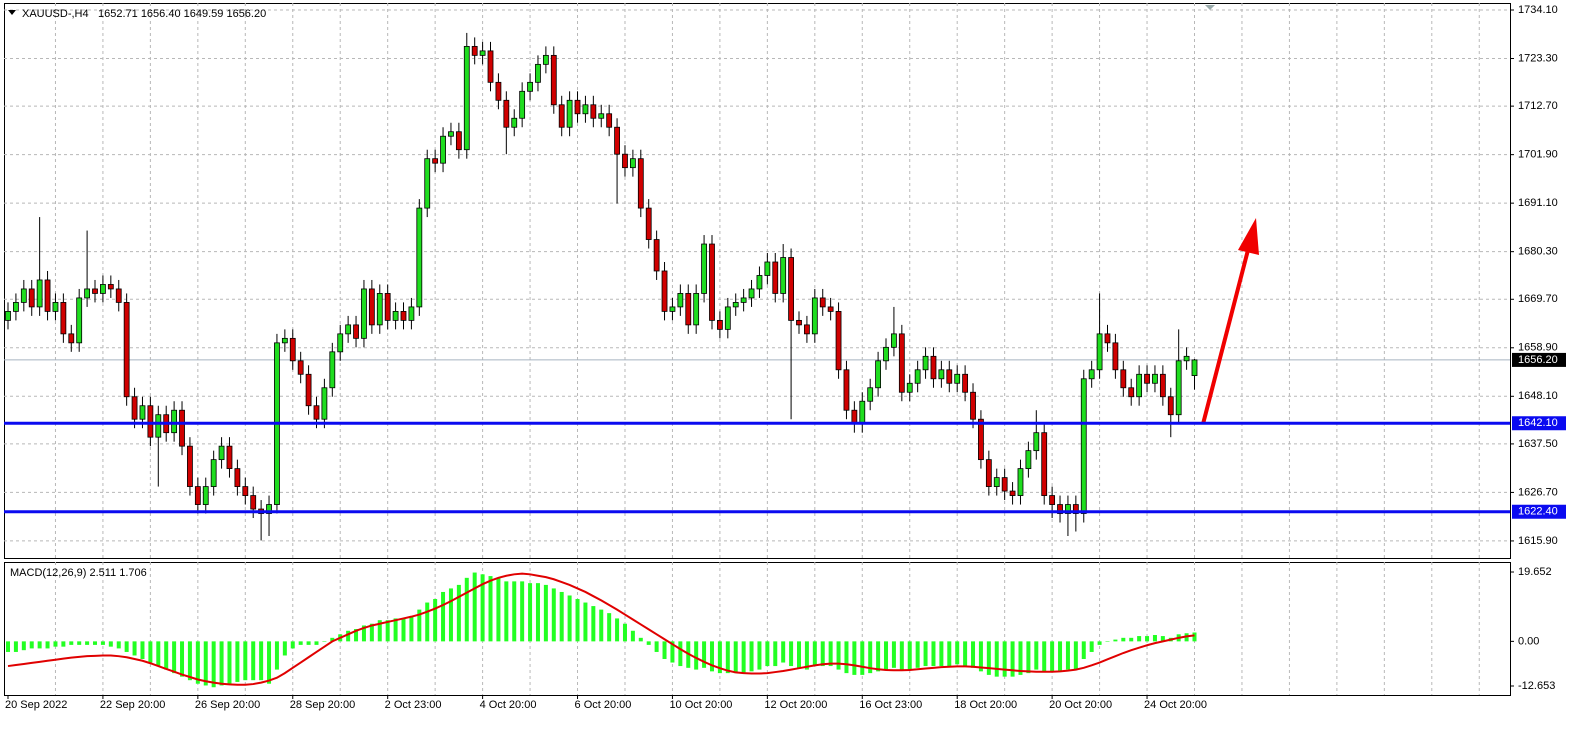 This screenshot has width=1592, height=730. What do you see at coordinates (413, 705) in the screenshot?
I see `x-tick-label: 2 Oct 23:00` at bounding box center [413, 705].